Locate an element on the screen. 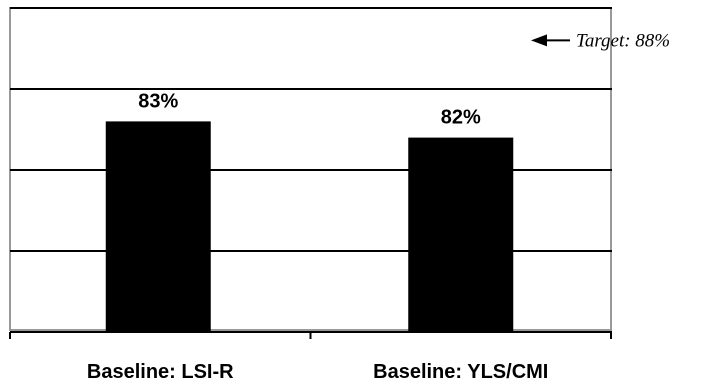  bar-value-label: 82% is located at coordinates (461, 118).